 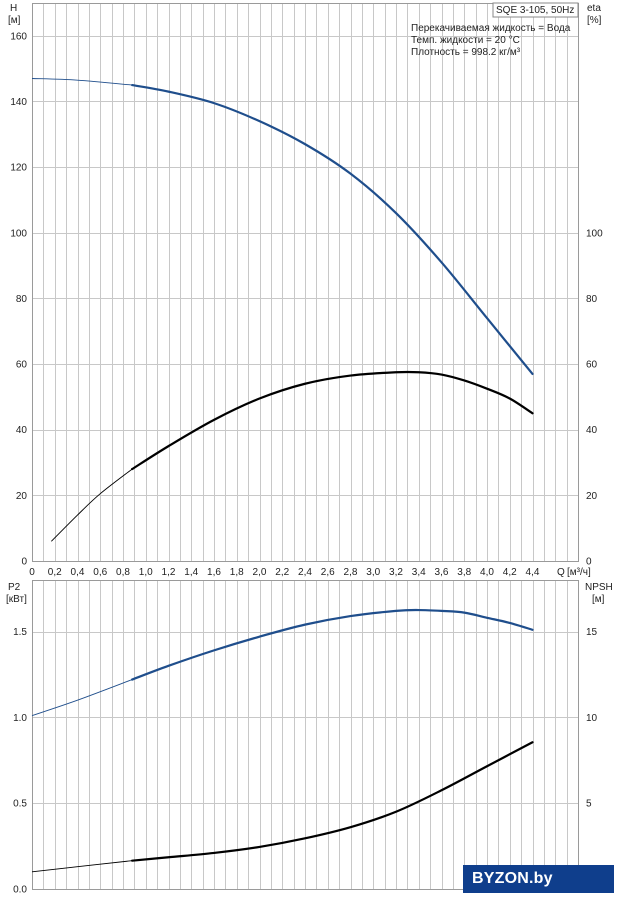 I want to click on x-tick-label: 3,8, so click(x=464, y=572).